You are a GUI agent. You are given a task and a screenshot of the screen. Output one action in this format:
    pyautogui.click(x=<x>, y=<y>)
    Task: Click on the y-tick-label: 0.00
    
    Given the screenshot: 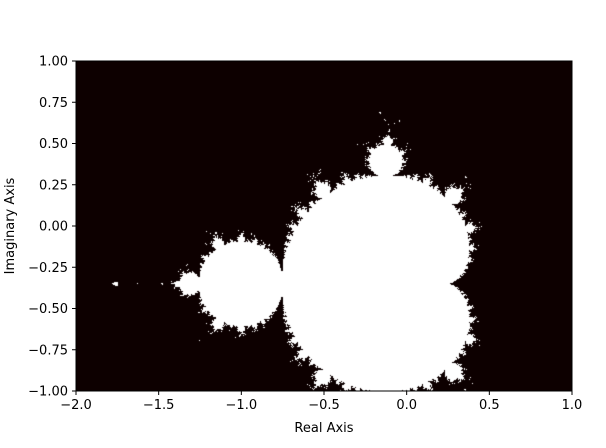 What is the action you would take?
    pyautogui.click(x=53, y=227)
    